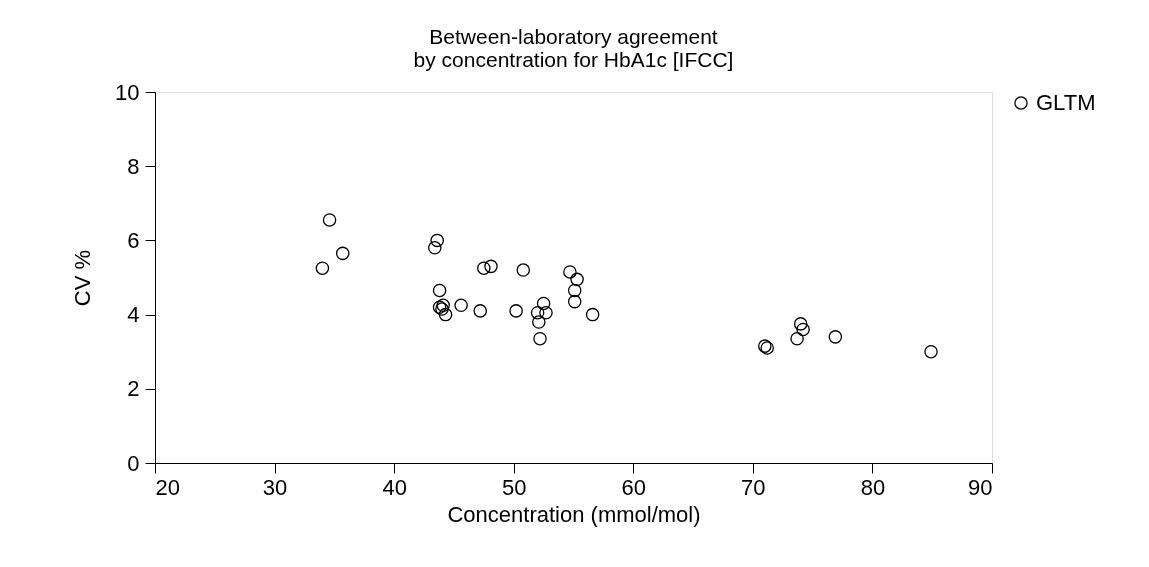  I want to click on y-tick-label: 10, so click(127, 92).